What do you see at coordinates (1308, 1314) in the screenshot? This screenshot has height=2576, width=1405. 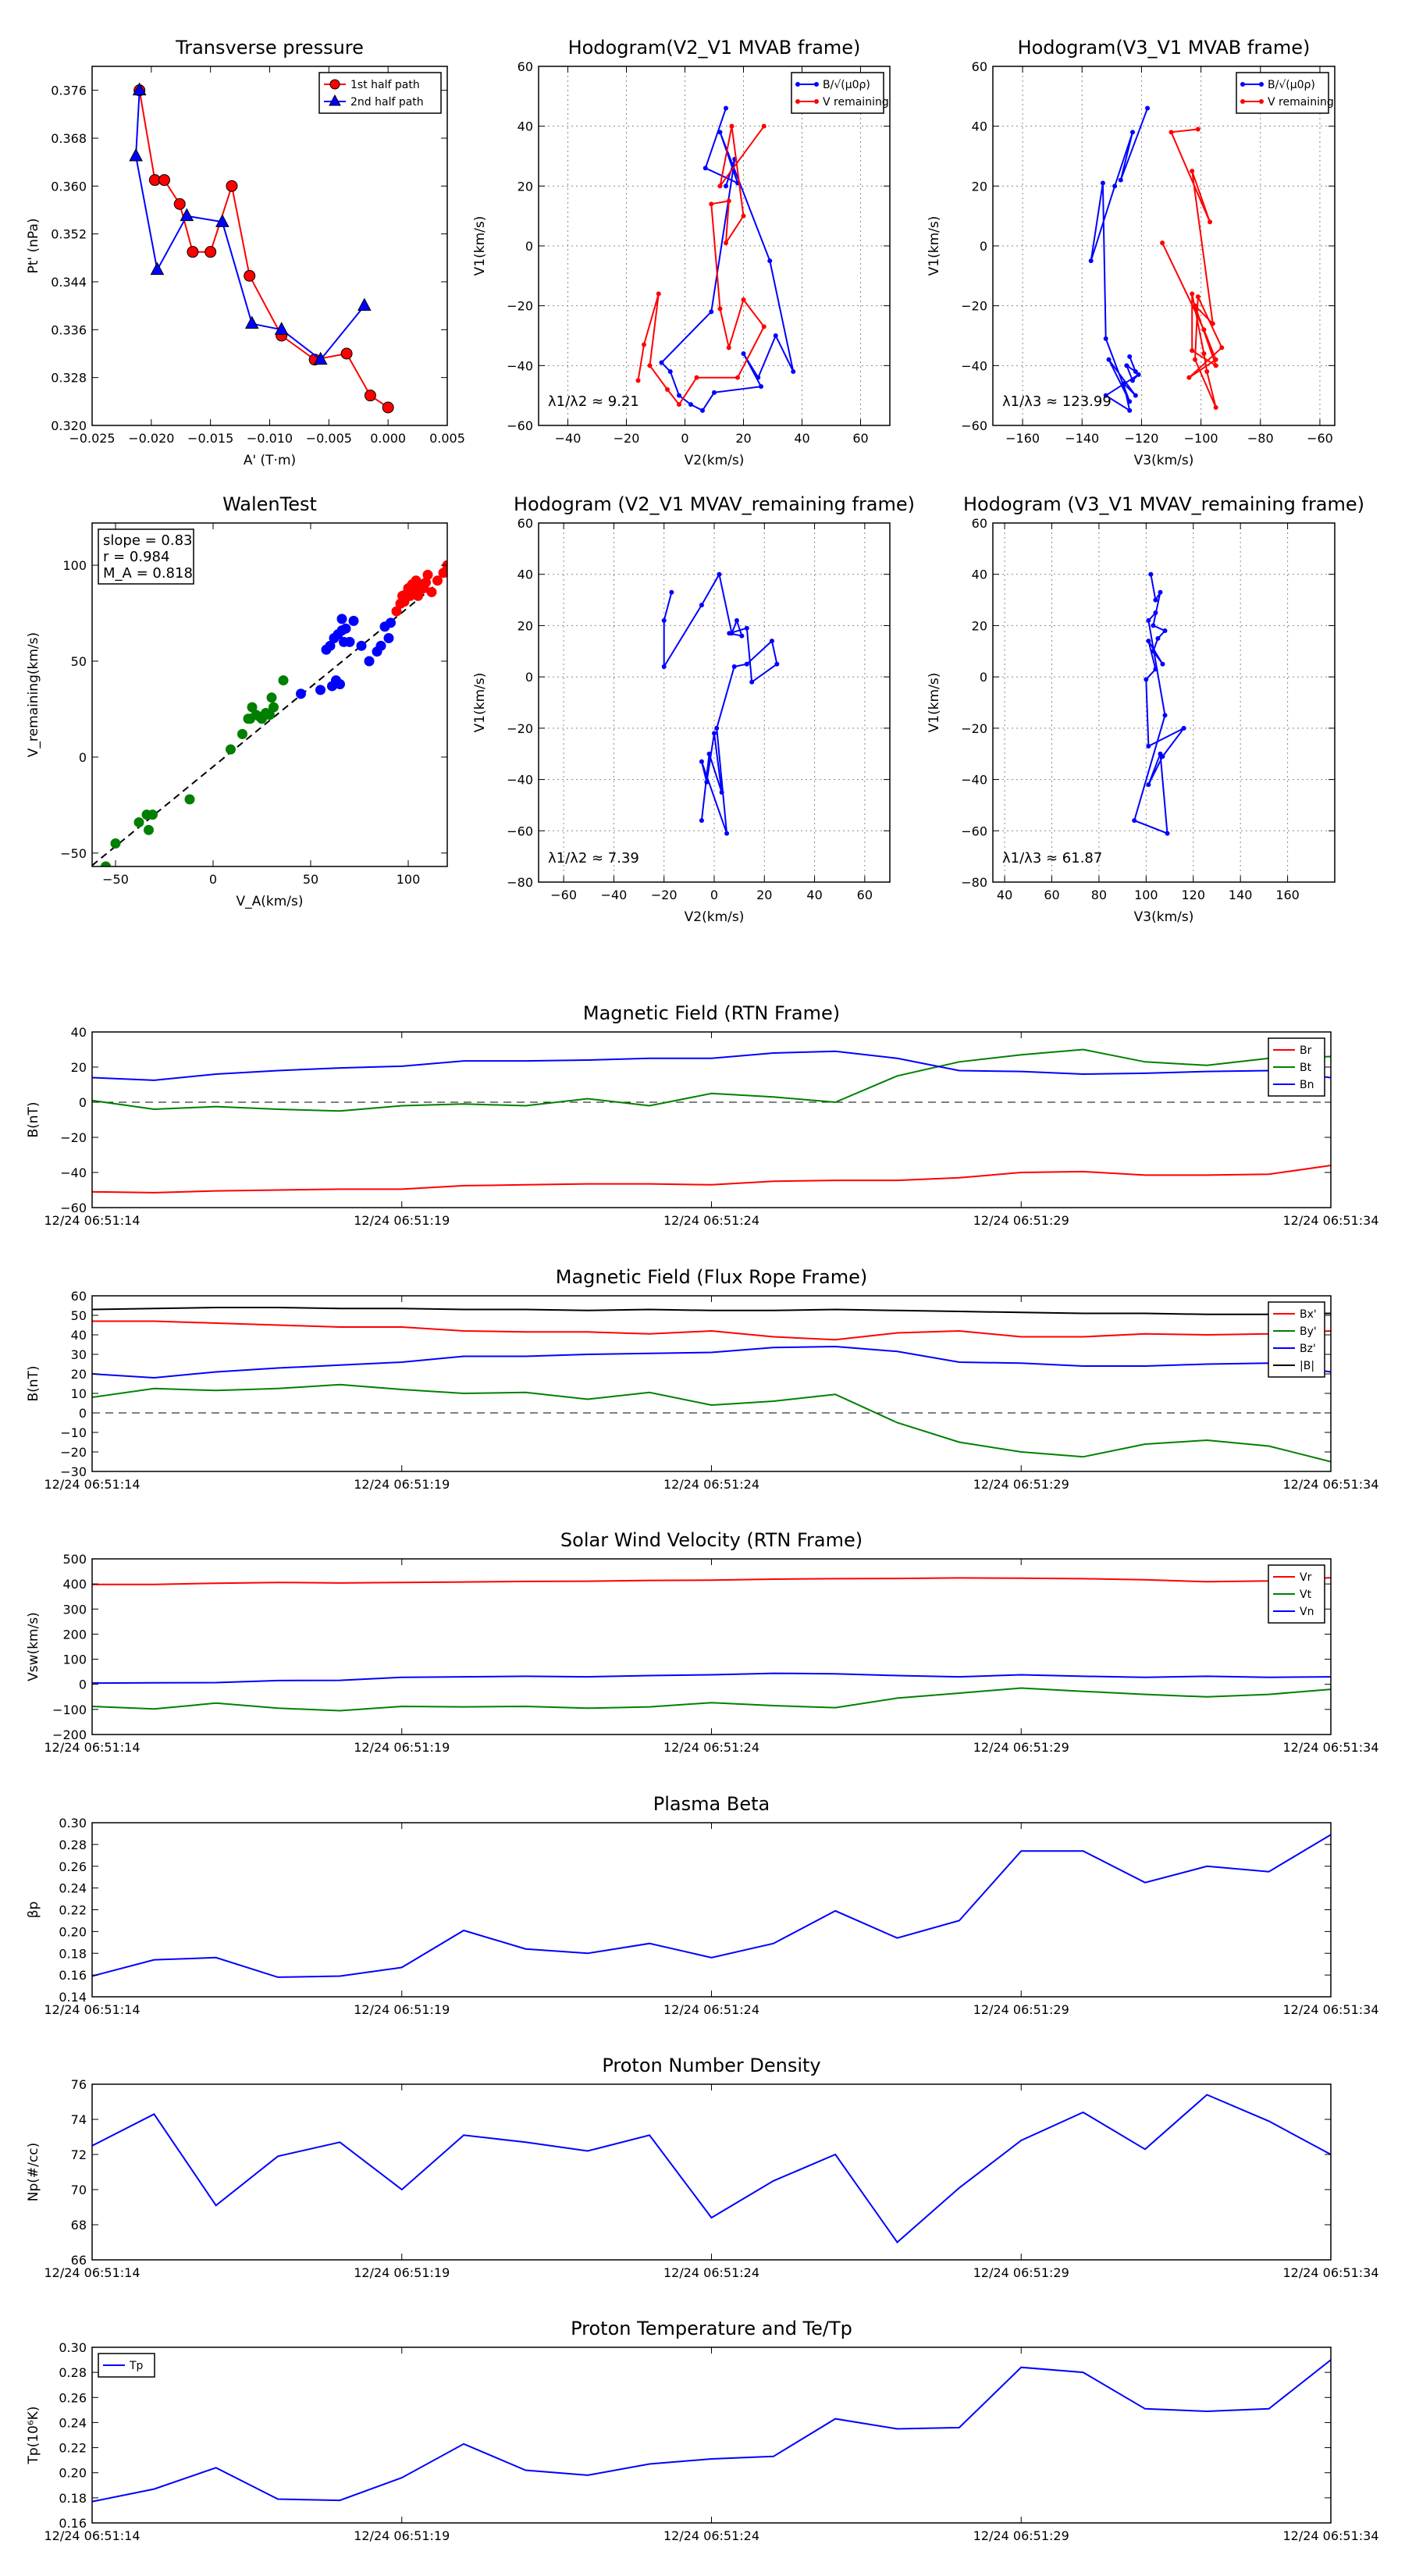 I see `legend-label: Bx'` at bounding box center [1308, 1314].